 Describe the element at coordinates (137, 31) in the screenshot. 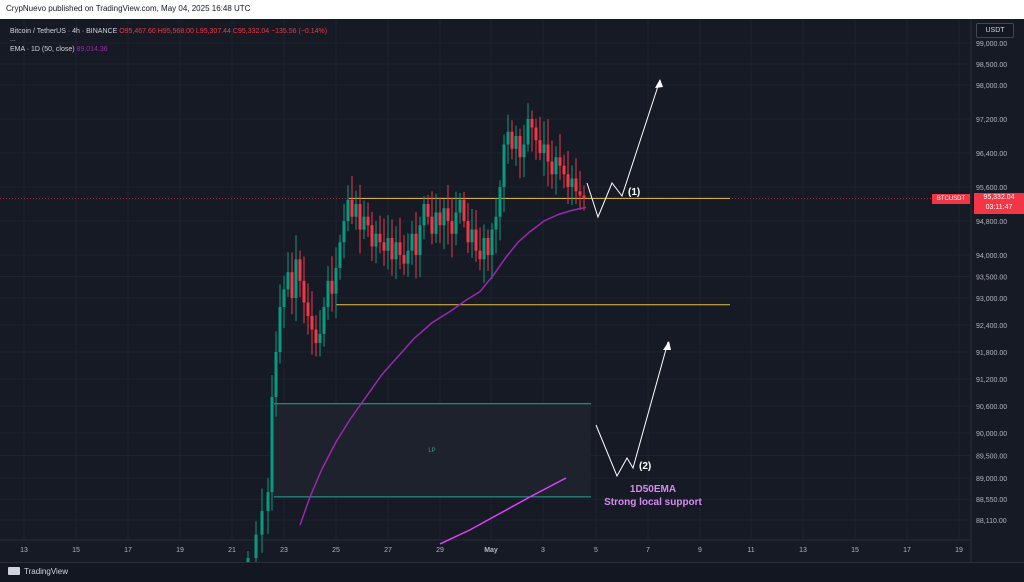

I see `open-value: O95,467.60` at that location.